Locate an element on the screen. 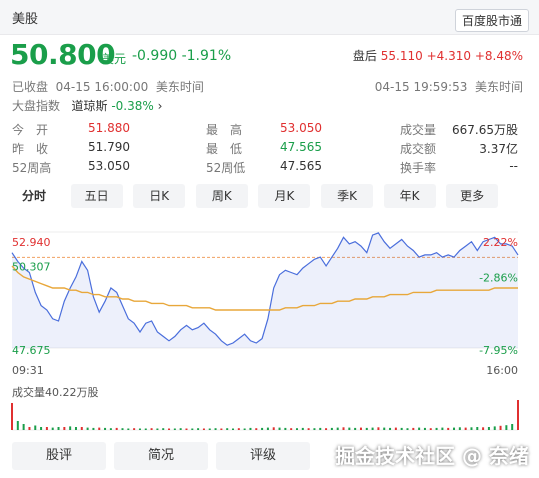  current-price: 50.800 is located at coordinates (63, 54).